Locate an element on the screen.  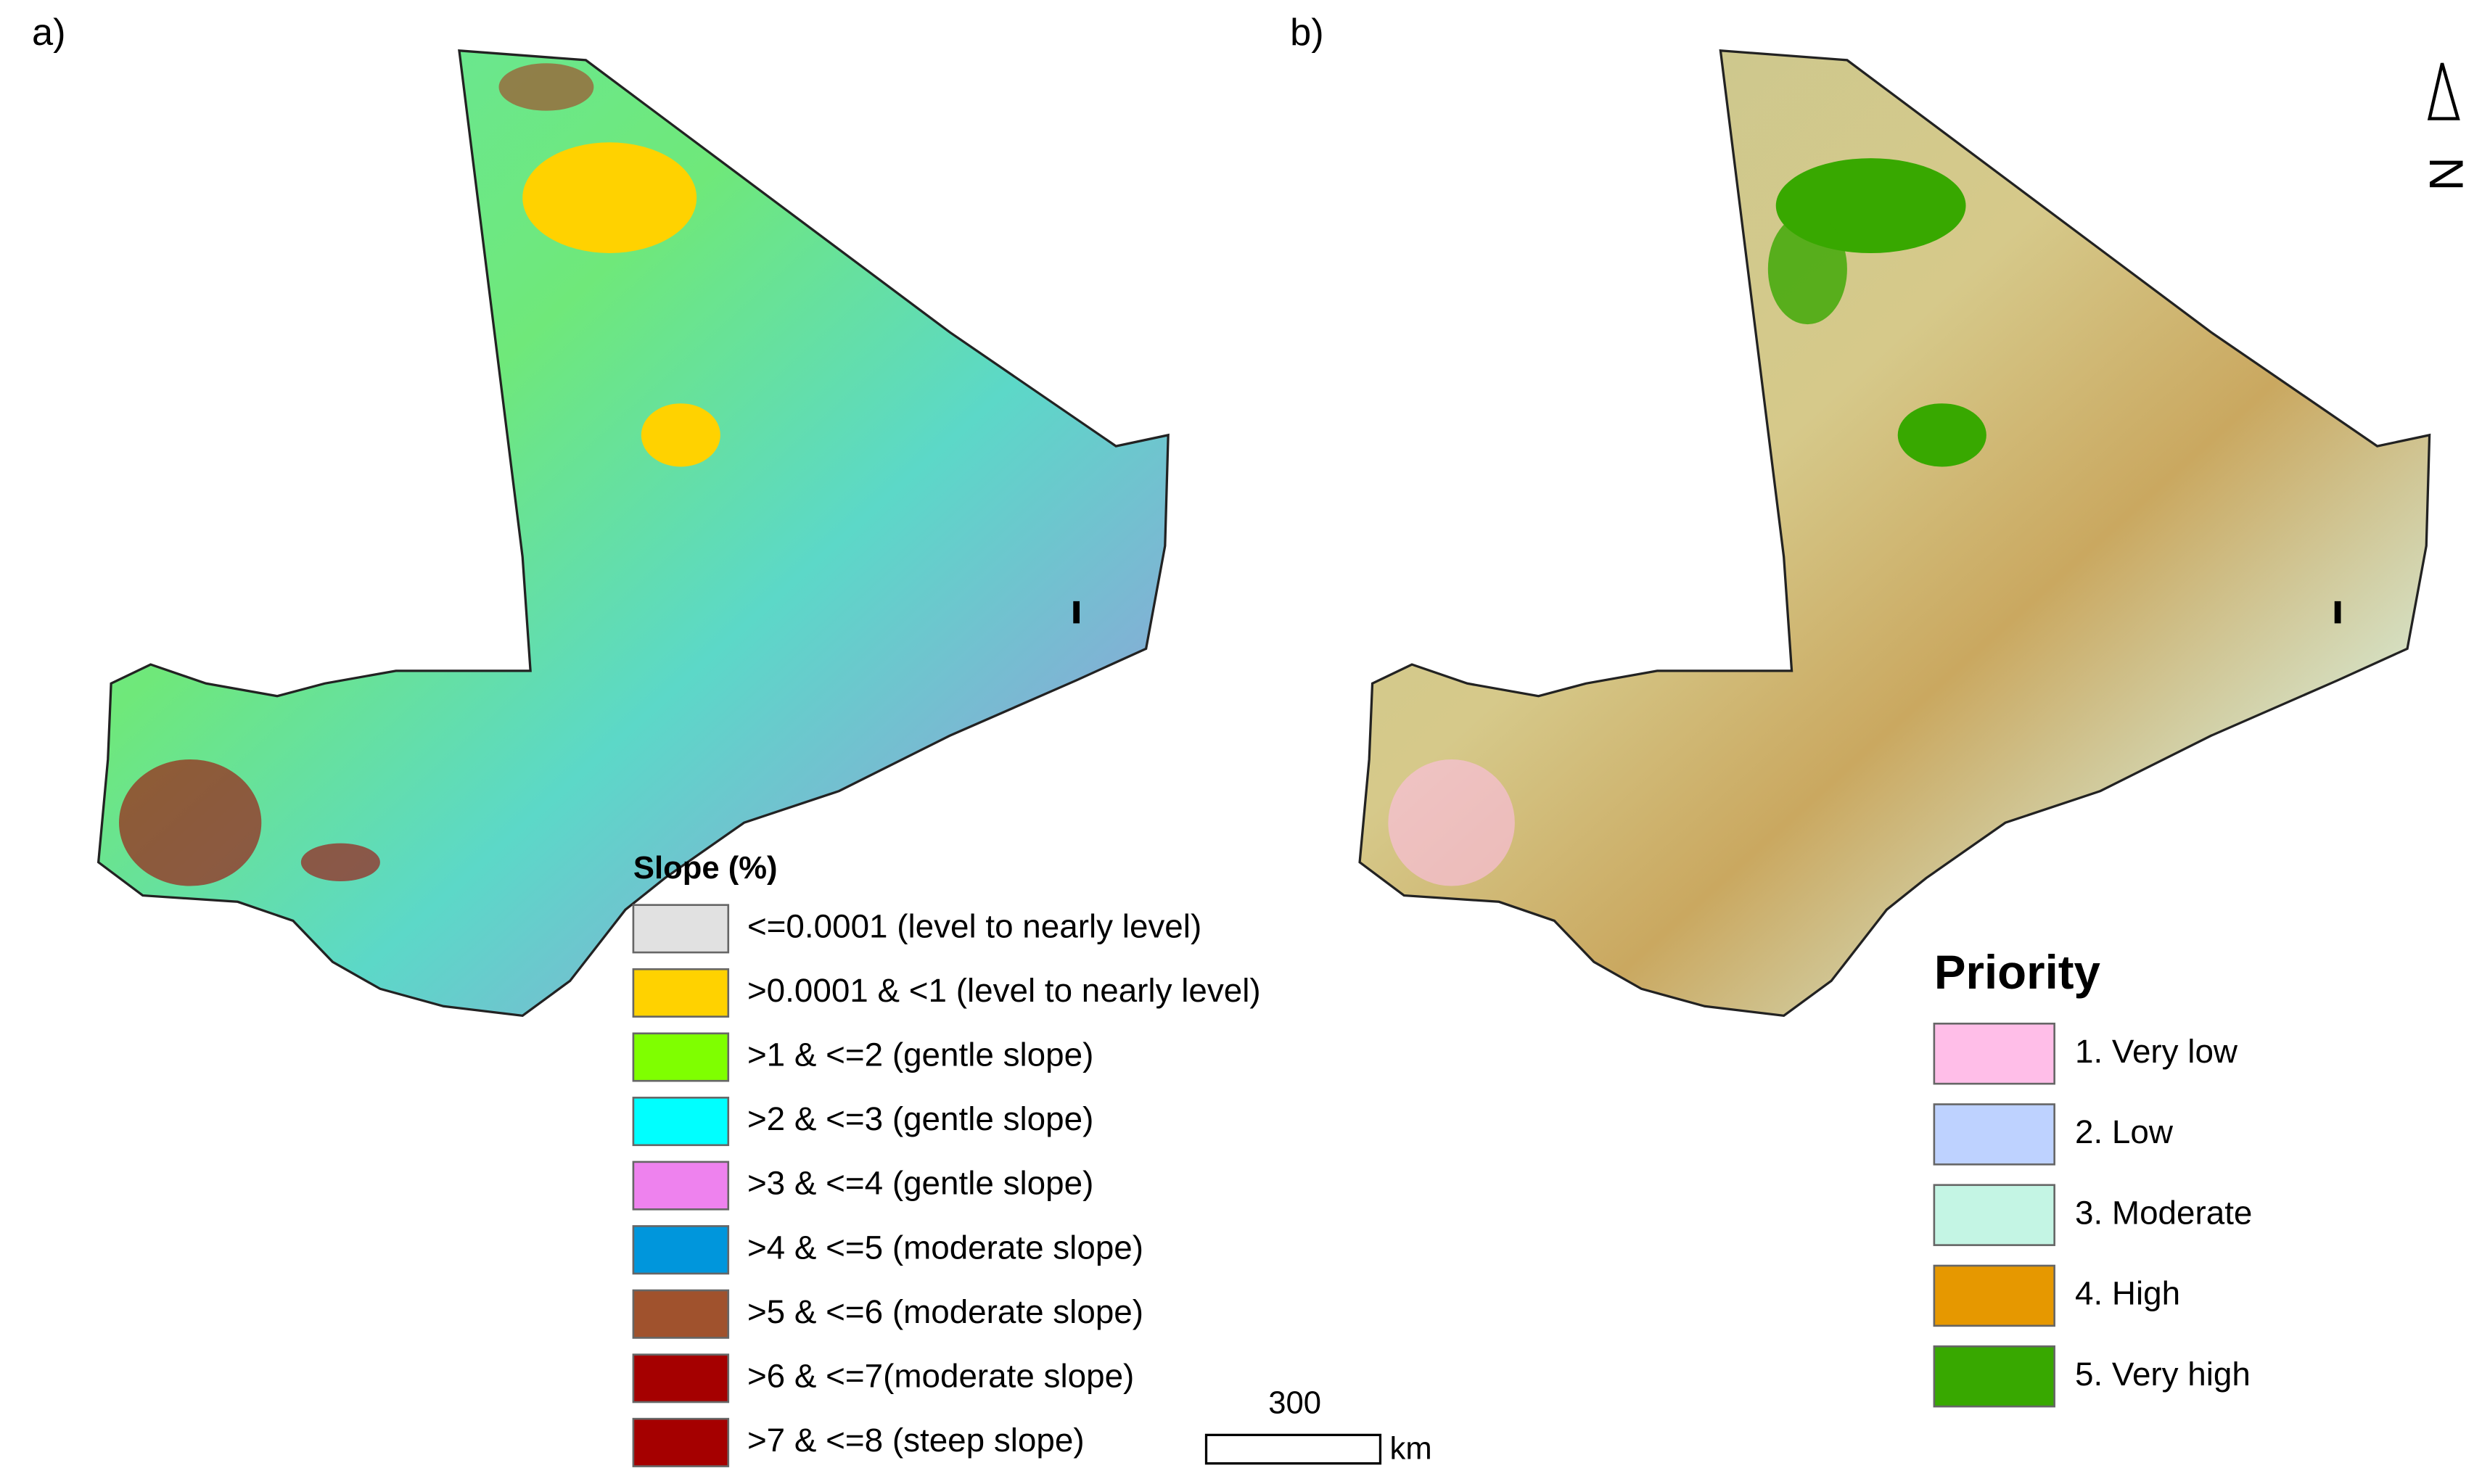
legend-label: >2 & <=3 (gentle slope) is located at coordinates (920, 1118).